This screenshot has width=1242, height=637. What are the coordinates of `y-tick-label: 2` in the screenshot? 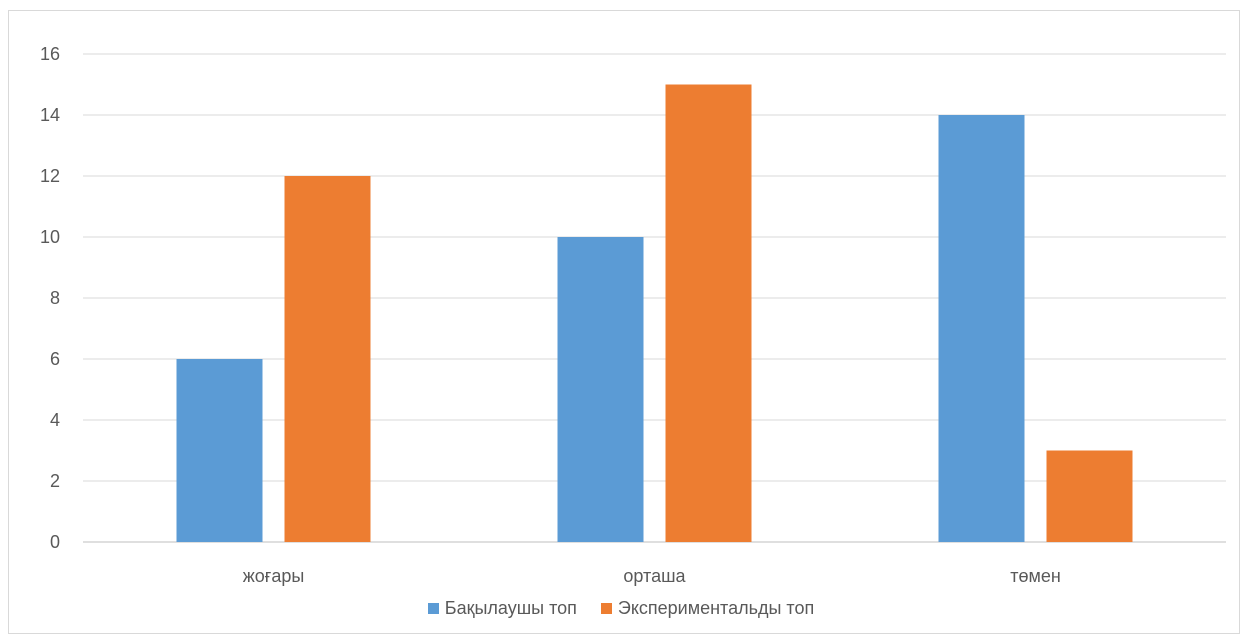 It's located at (55, 481).